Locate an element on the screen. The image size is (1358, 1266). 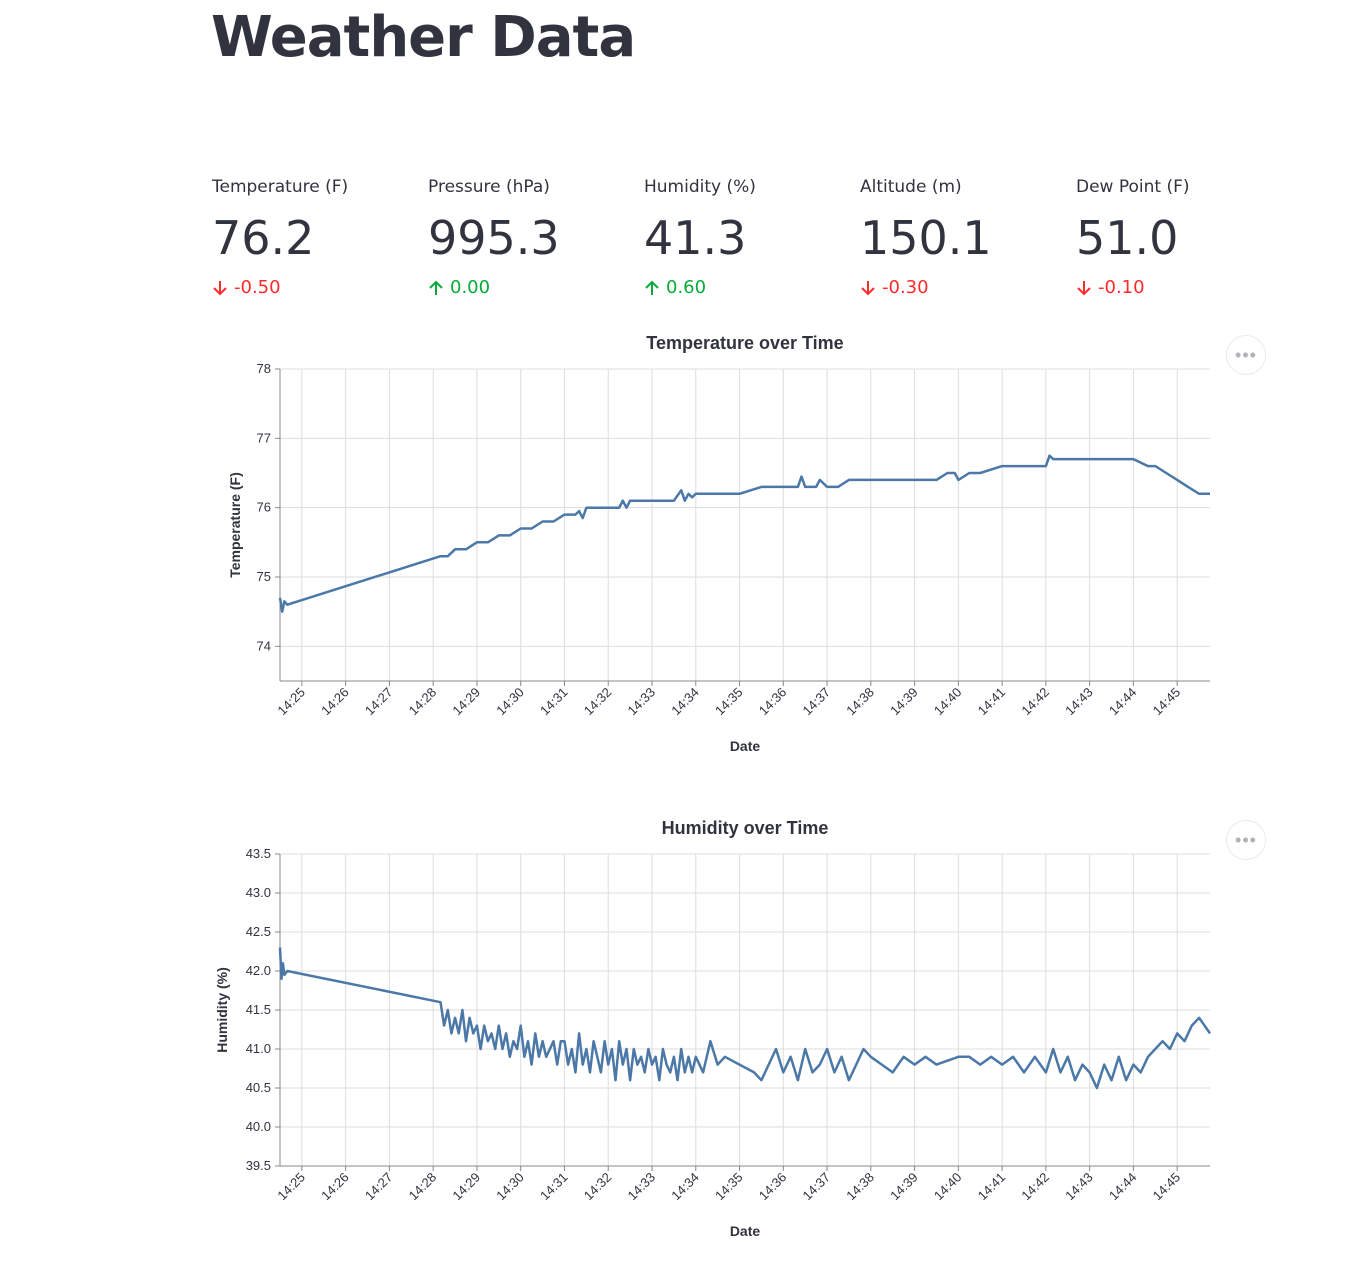
metric-delta-value: 0.00 is located at coordinates (470, 287).